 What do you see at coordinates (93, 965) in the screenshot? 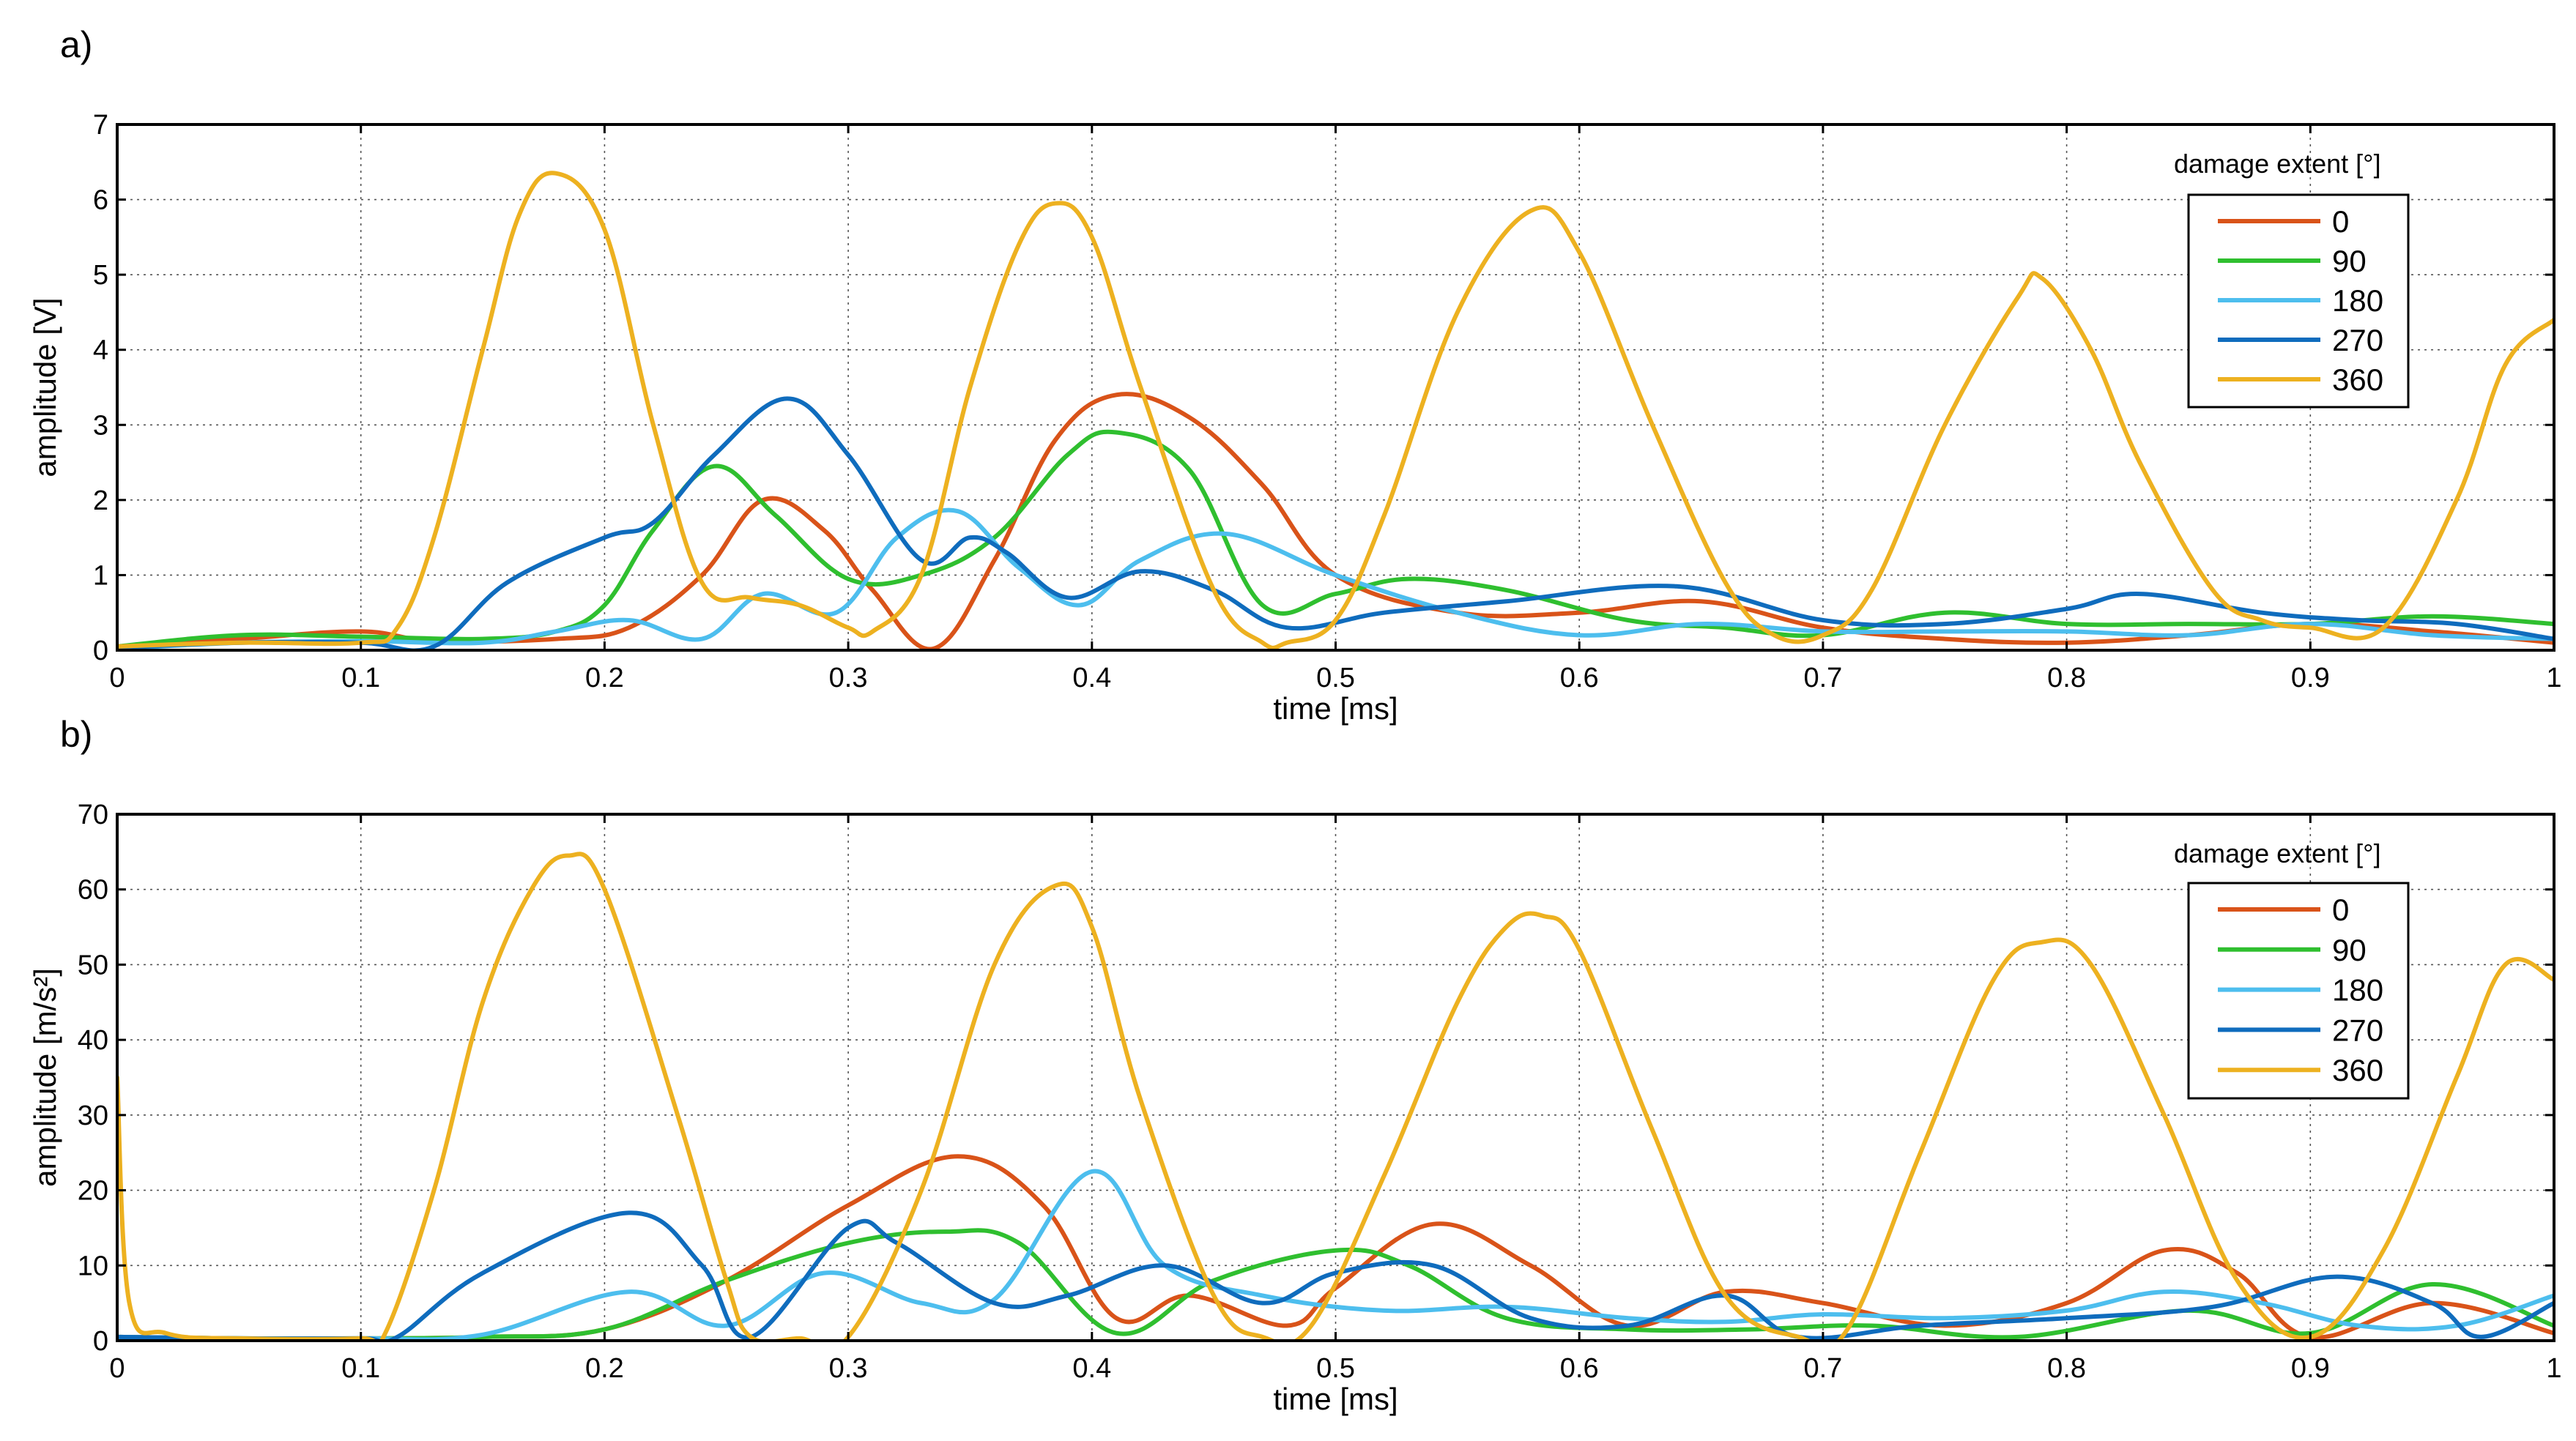
I see `y-tick-label: 50` at bounding box center [93, 965].